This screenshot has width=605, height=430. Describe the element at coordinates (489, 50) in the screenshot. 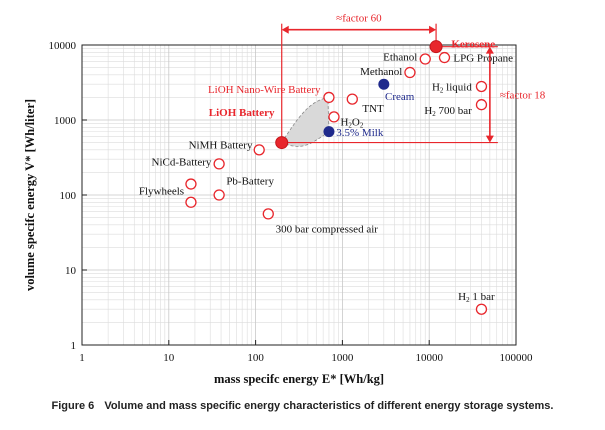

I see `factor18-arrowhead-top` at that location.